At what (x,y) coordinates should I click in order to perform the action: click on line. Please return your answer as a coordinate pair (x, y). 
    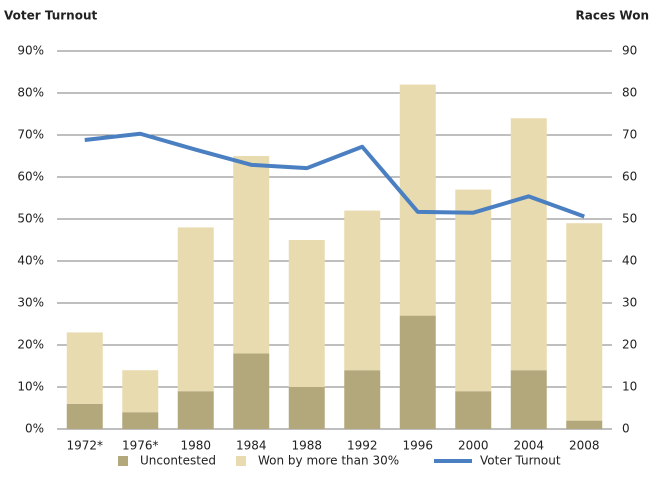
    Looking at the image, I should click on (334, 175).